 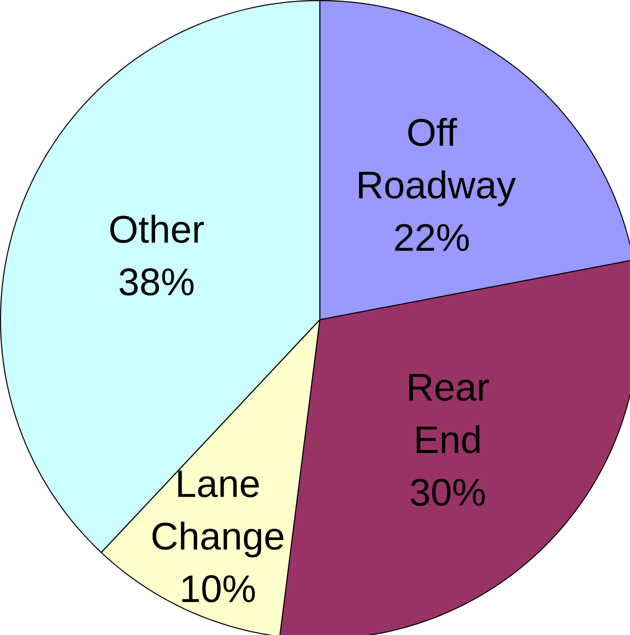 What do you see at coordinates (447, 492) in the screenshot?
I see `data-label: 30%` at bounding box center [447, 492].